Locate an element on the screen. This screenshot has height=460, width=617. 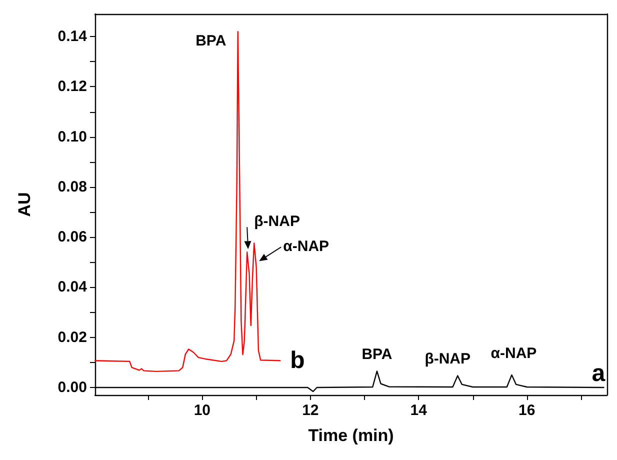
x-axis-title: Time (min) is located at coordinates (351, 435).